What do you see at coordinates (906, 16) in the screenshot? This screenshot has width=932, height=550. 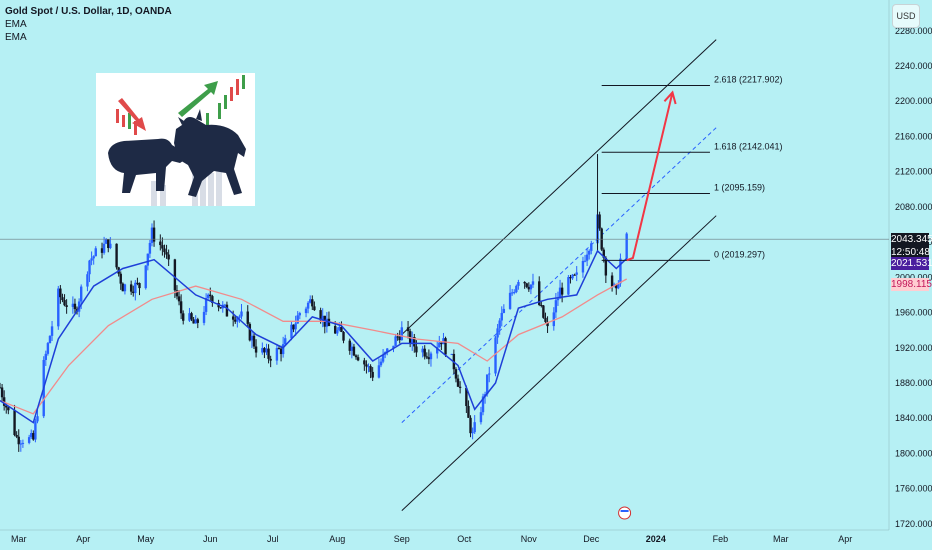 I see `currency-button: USD` at bounding box center [906, 16].